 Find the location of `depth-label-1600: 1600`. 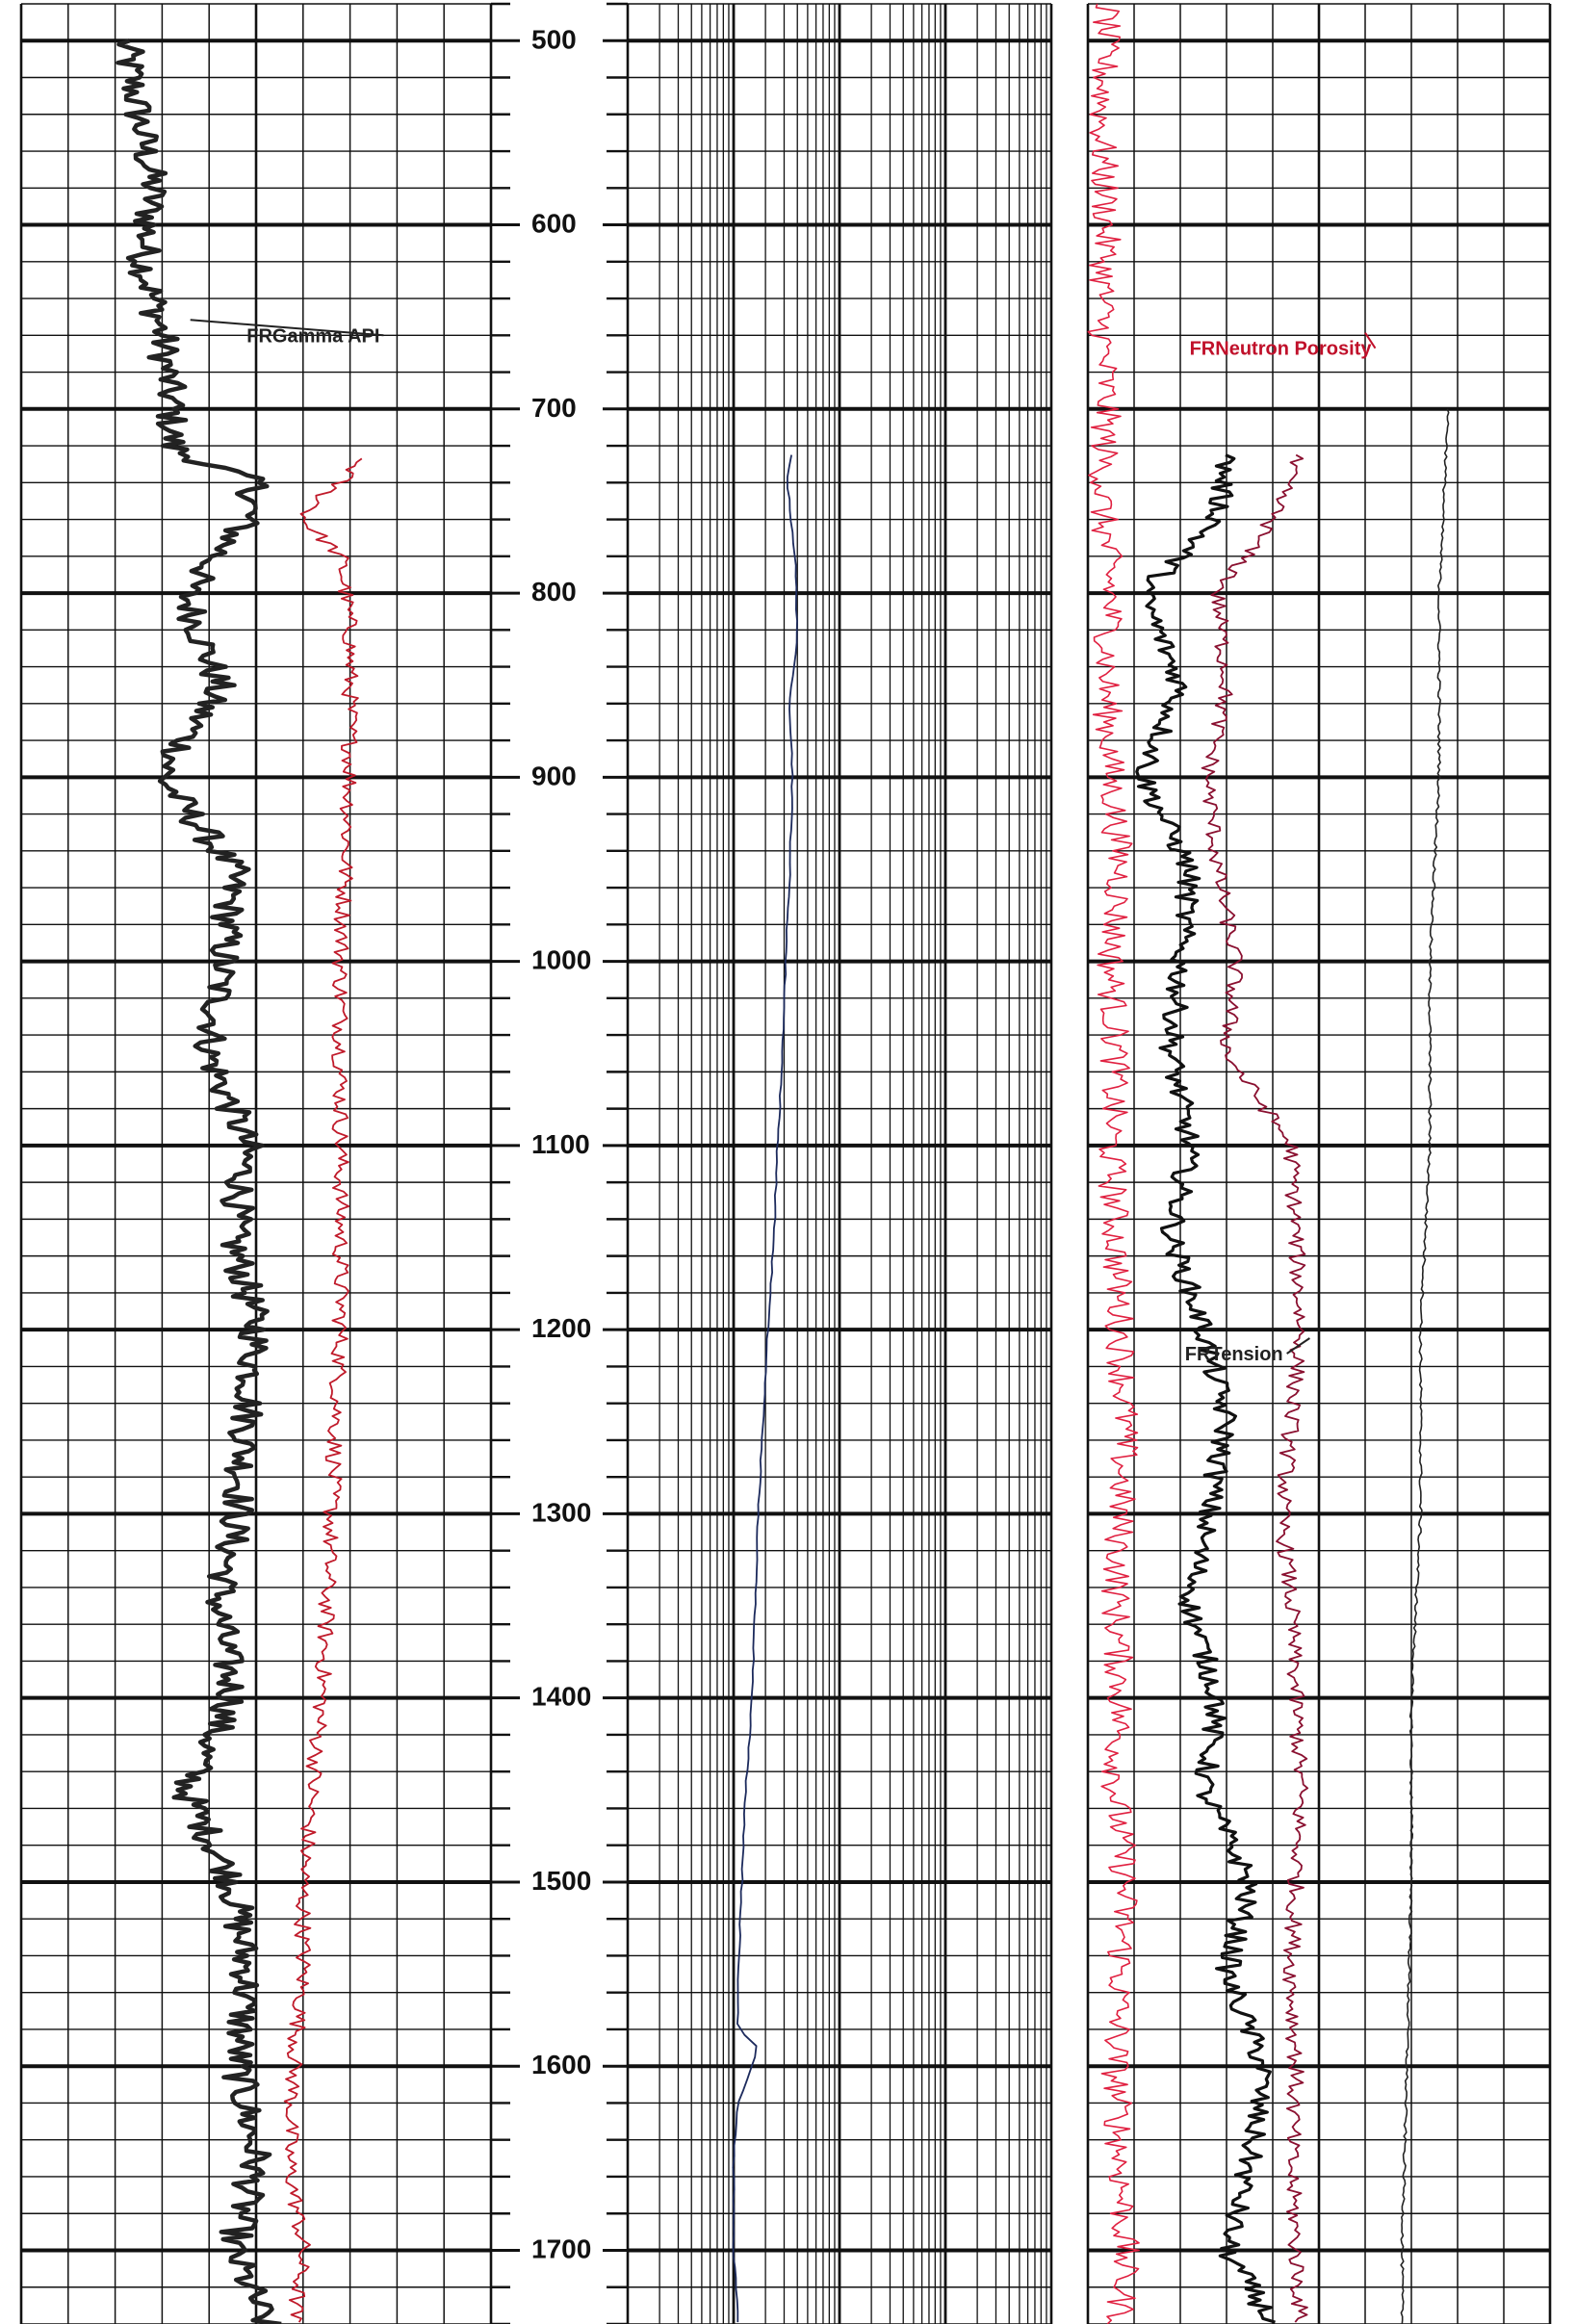

depth-label-1600: 1600 is located at coordinates (561, 2064).